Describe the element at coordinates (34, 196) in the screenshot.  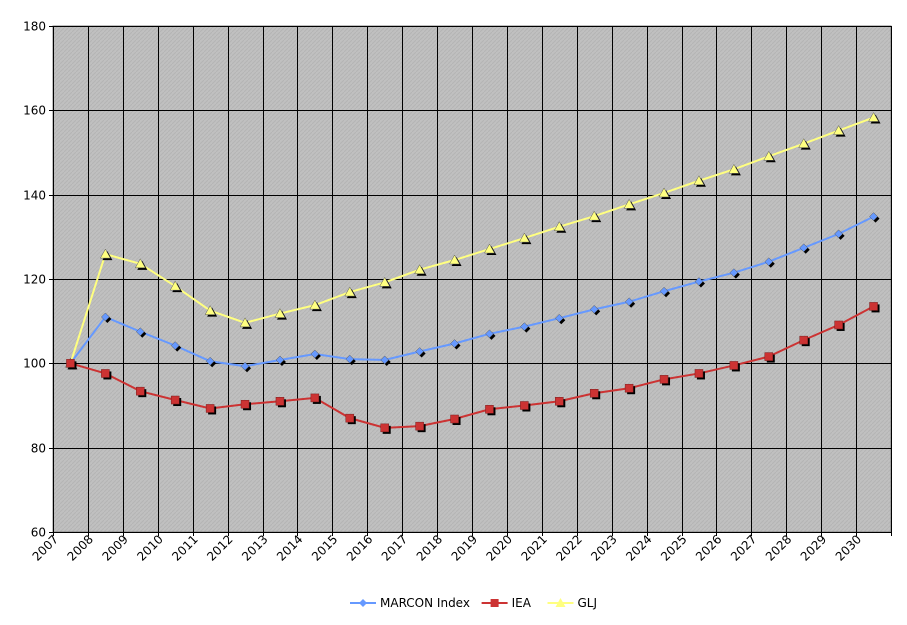
I see `y-tick-label: 140` at that location.